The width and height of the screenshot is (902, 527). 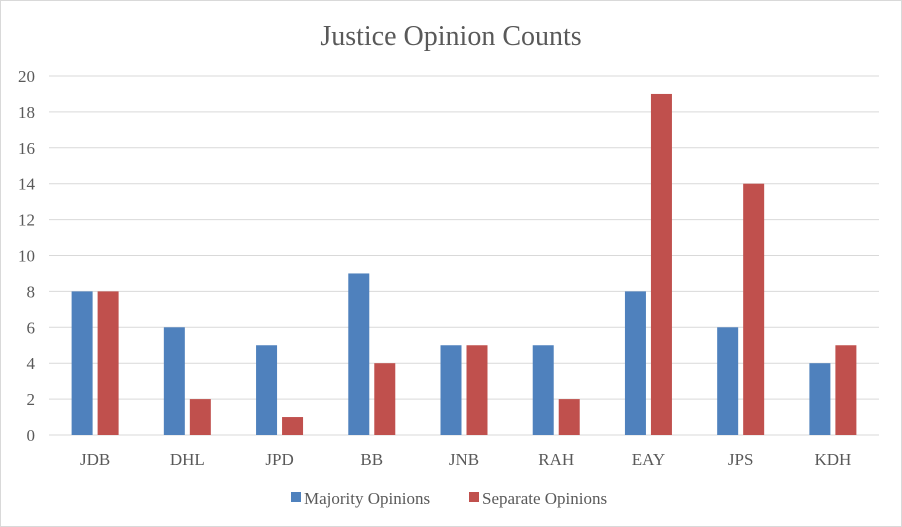 What do you see at coordinates (450, 36) in the screenshot?
I see `chart-title: Justice Opinion Counts` at bounding box center [450, 36].